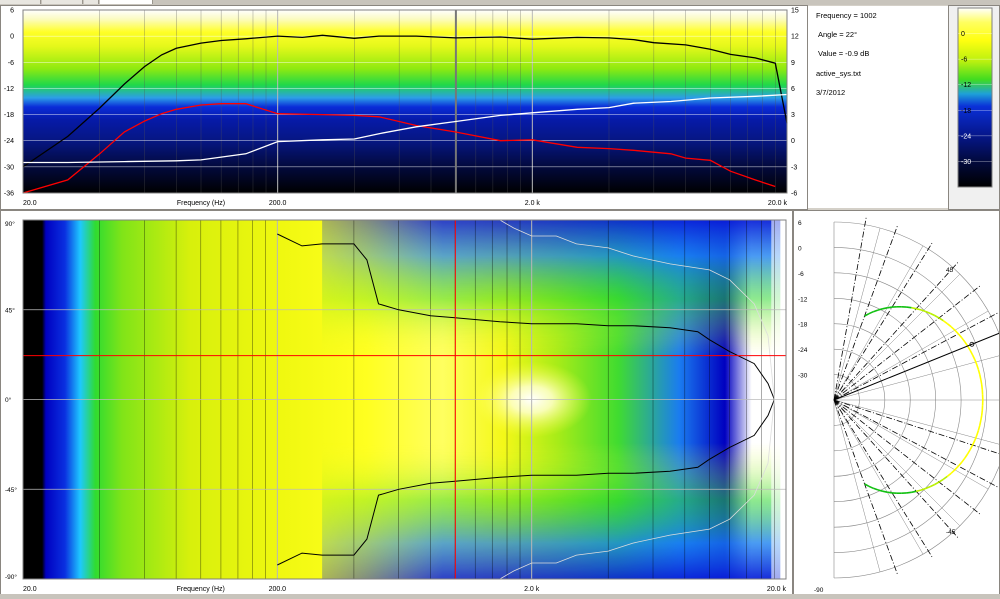  What do you see at coordinates (950, 270) in the screenshot?
I see `polar-angle-label: 45` at bounding box center [950, 270].